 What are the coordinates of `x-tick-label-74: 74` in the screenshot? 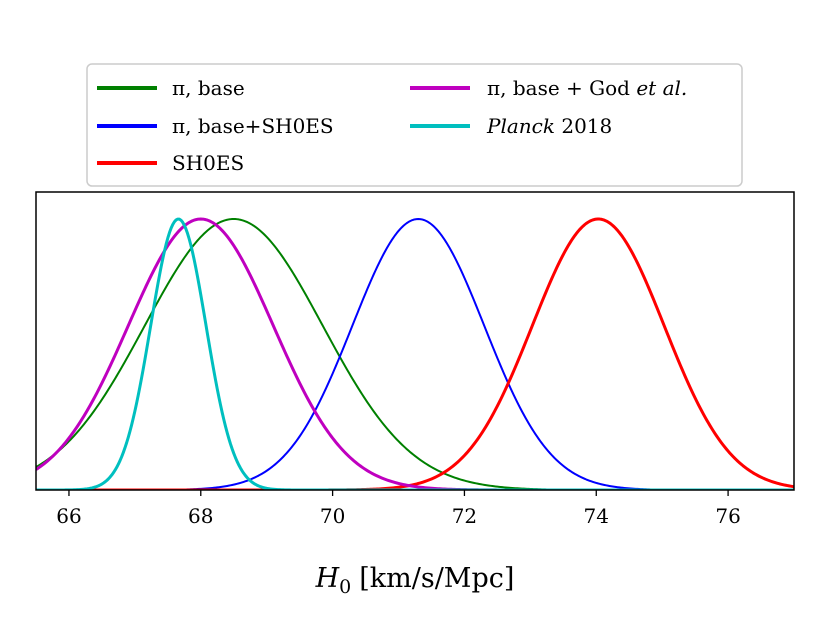 It's located at (596, 516).